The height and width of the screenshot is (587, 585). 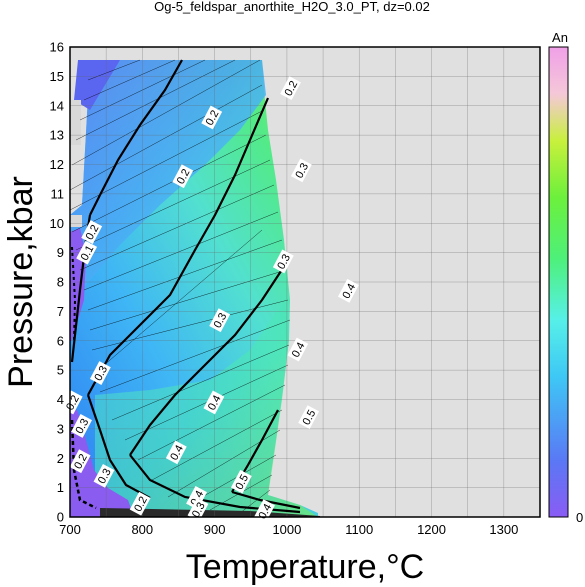 I want to click on y-tick-label: 13, so click(x=57, y=135).